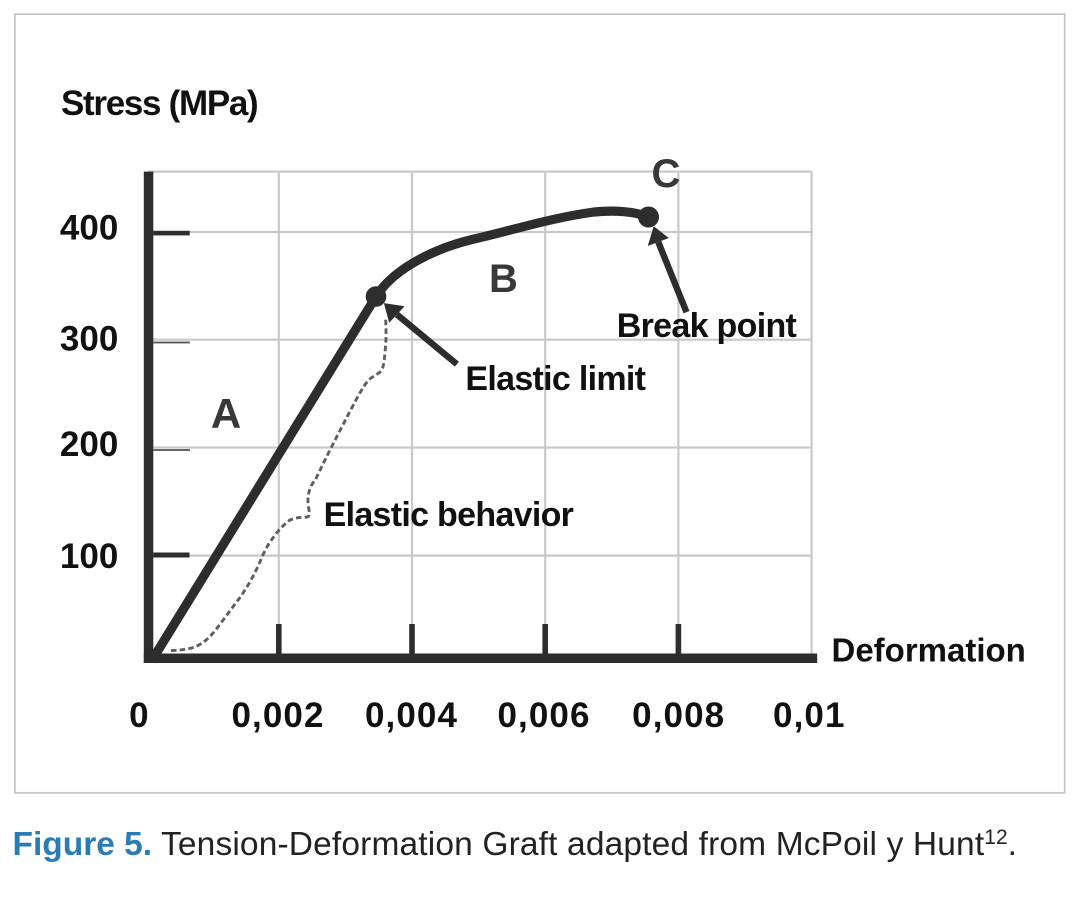 This screenshot has width=1082, height=914. Describe the element at coordinates (503, 279) in the screenshot. I see `svg-text: B` at that location.